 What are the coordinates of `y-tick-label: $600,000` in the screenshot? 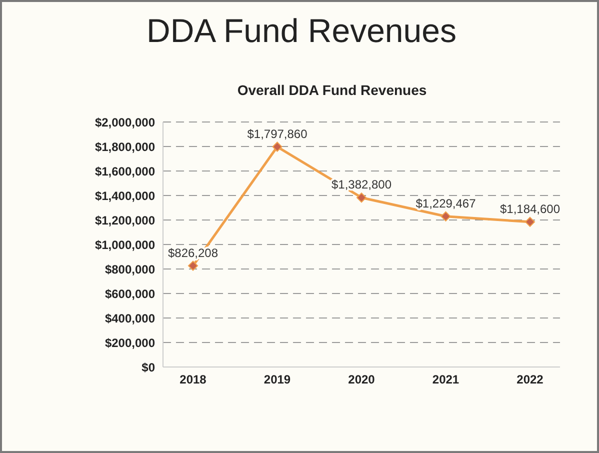 It's located at (130, 293).